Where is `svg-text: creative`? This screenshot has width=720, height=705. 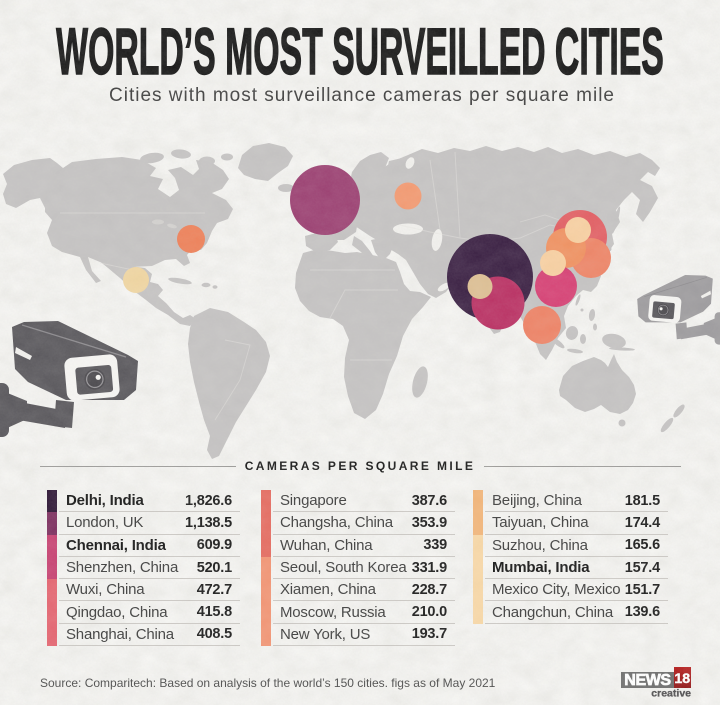
svg-text: creative is located at coordinates (671, 693).